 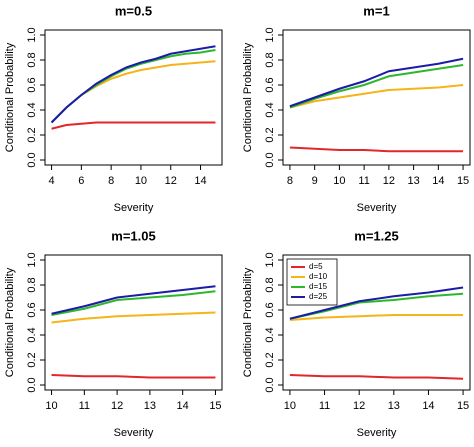 I want to click on legend-label: d=10, so click(x=318, y=276).